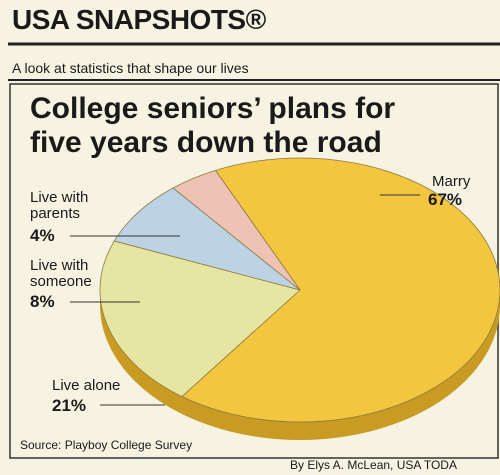 The width and height of the screenshot is (500, 475). What do you see at coordinates (86, 385) in the screenshot?
I see `category-label: Live alone` at bounding box center [86, 385].